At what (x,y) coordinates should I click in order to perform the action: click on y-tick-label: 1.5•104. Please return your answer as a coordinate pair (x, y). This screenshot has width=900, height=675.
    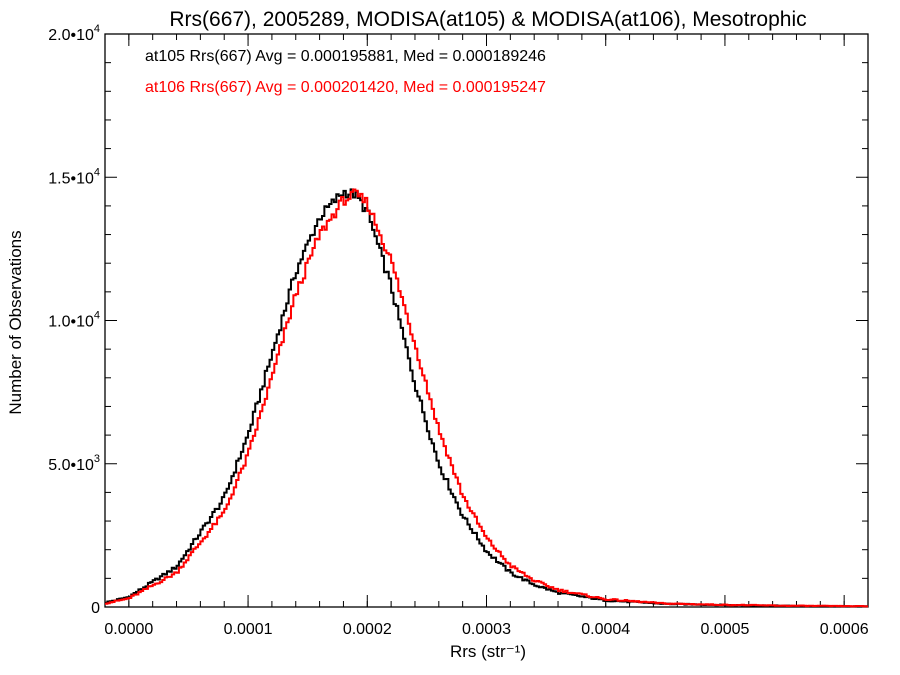
    Looking at the image, I should click on (74, 176).